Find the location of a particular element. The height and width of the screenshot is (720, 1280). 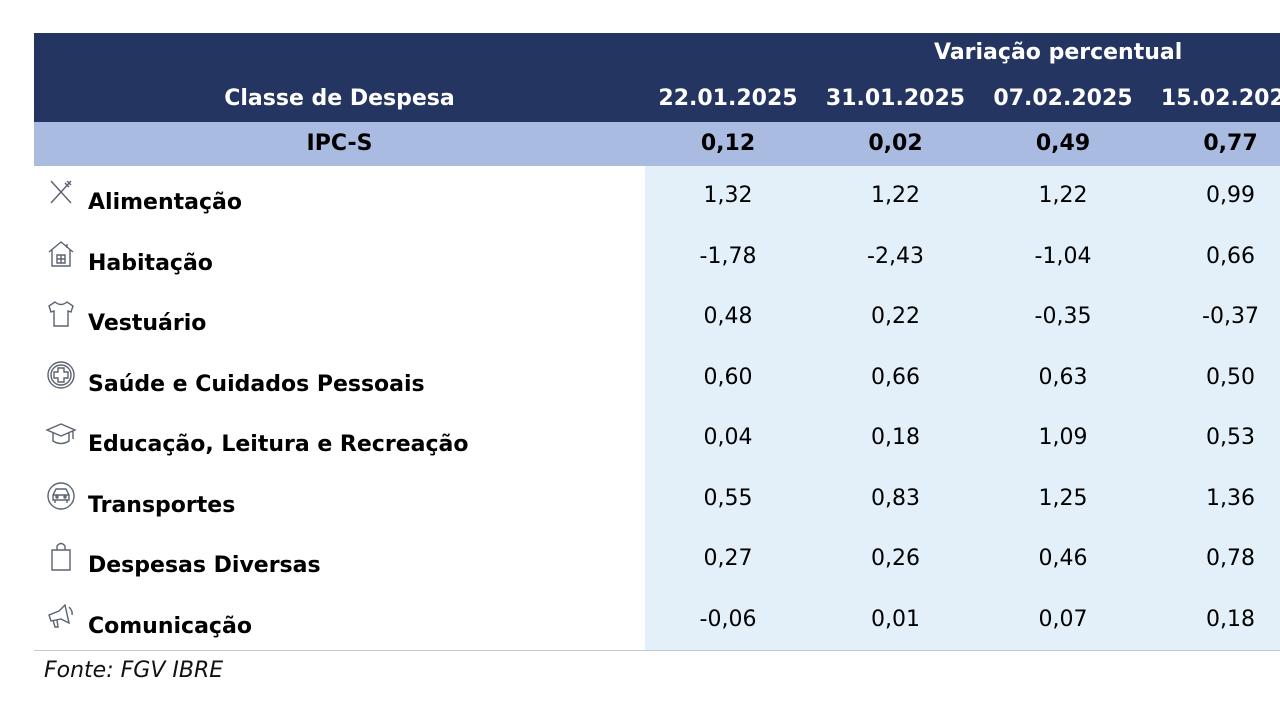

cell-value: 0,26 is located at coordinates (895, 558).